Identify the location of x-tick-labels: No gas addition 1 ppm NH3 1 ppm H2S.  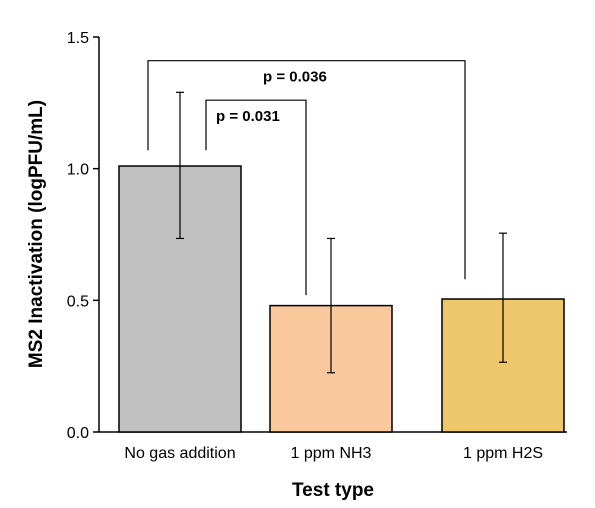
(333, 453).